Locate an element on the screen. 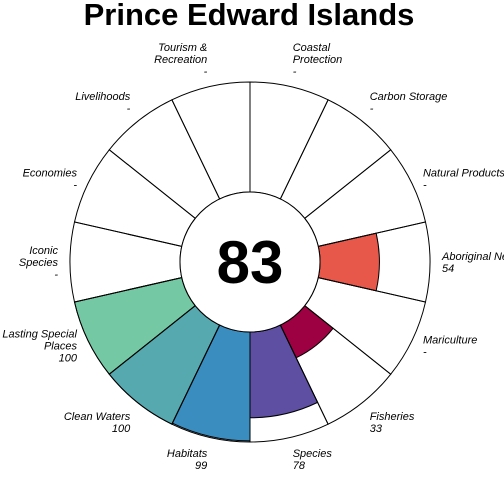 The width and height of the screenshot is (504, 504). petal-value-carbon-storage: - is located at coordinates (372, 109).